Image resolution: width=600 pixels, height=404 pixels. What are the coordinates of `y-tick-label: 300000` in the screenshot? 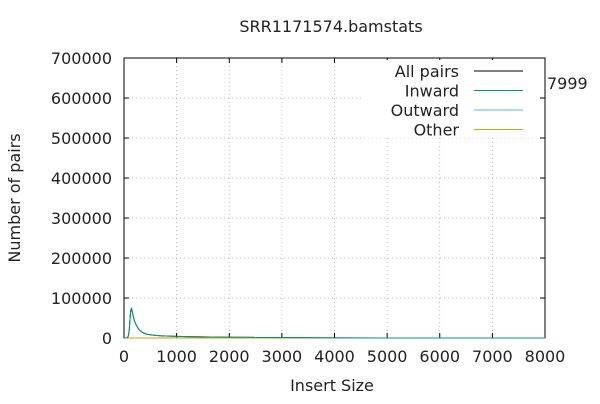 It's located at (81, 218).